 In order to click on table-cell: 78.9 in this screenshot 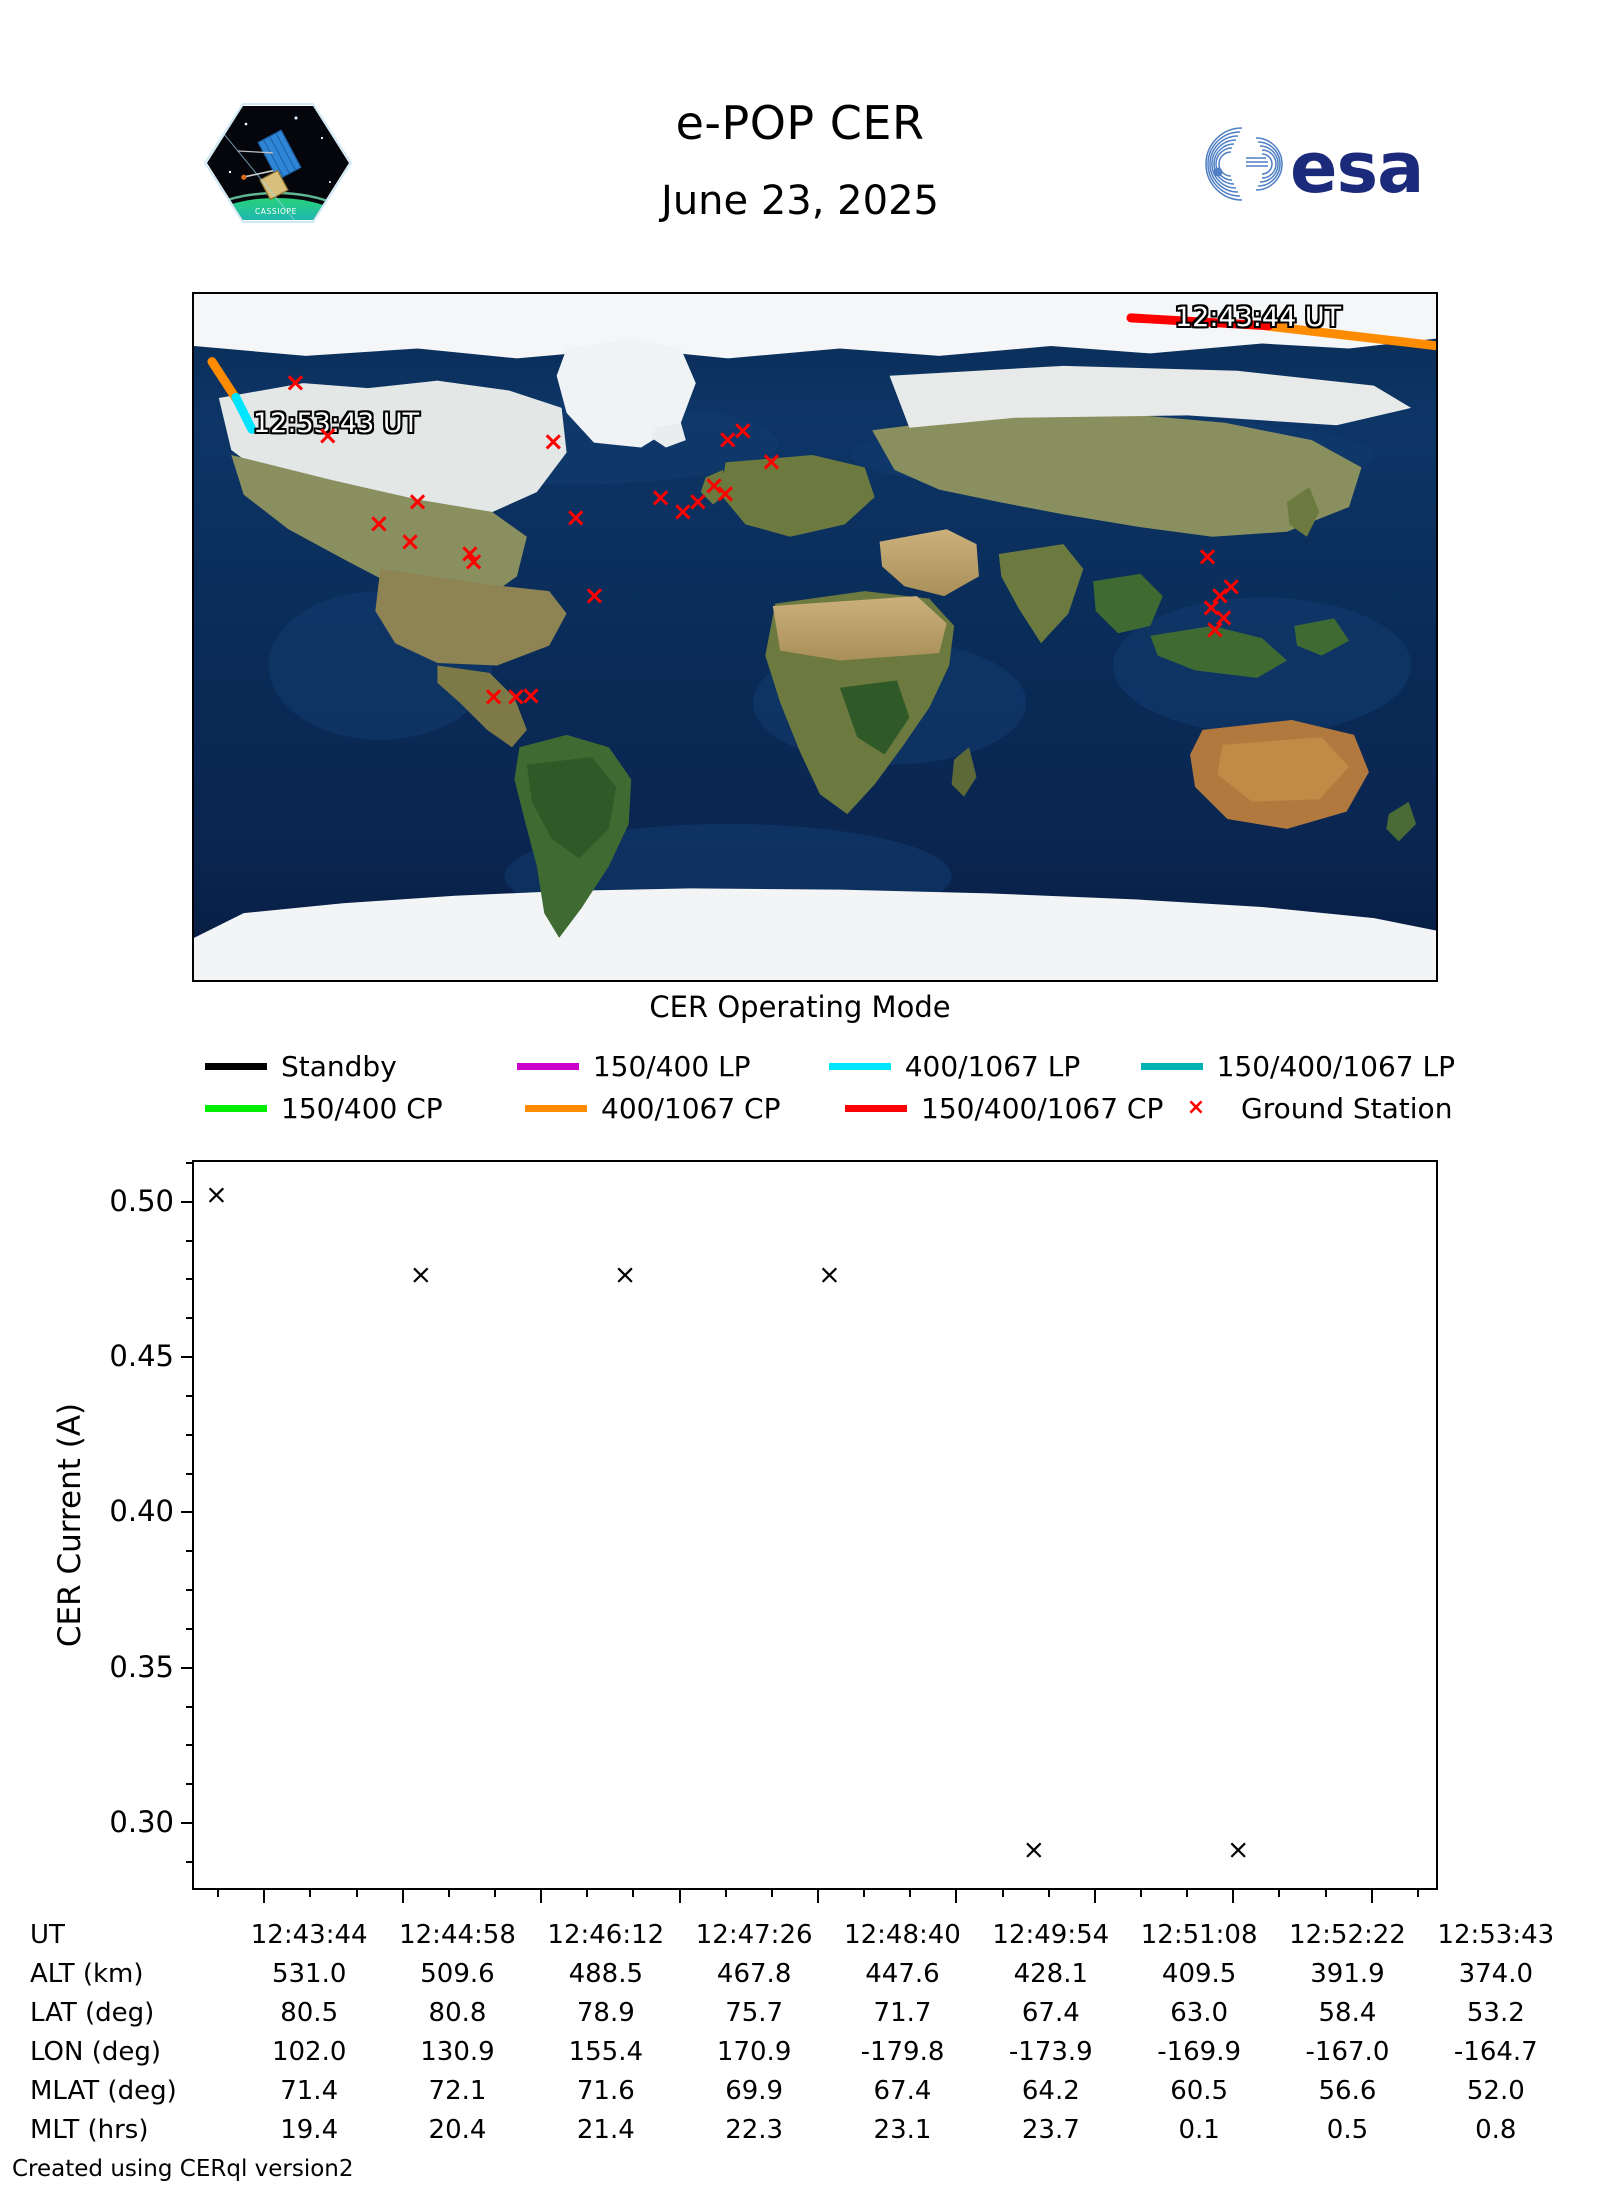, I will do `click(605, 2012)`.